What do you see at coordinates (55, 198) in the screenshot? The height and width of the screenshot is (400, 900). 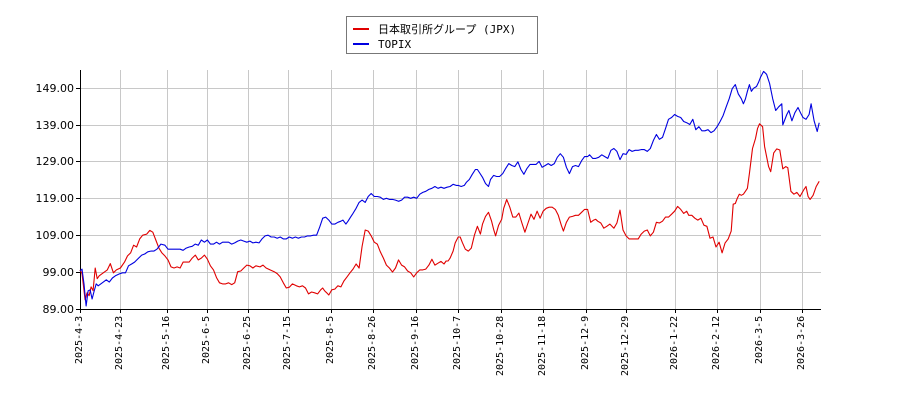 I see `y-tick-label: 119.00` at bounding box center [55, 198].